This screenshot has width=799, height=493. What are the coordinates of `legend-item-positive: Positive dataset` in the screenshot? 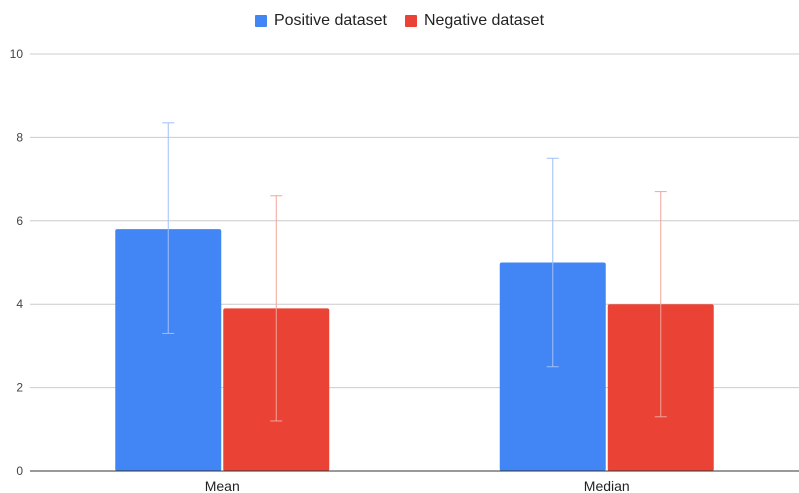 It's located at (320, 21).